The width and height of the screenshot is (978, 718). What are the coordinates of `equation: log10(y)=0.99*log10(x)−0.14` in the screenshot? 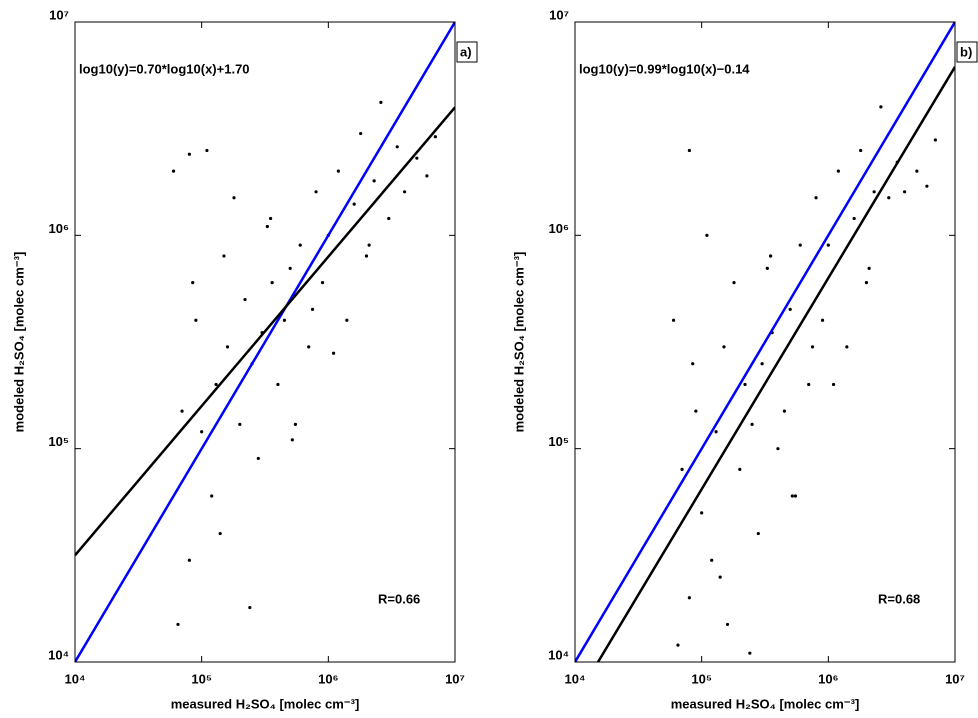 It's located at (664, 68).